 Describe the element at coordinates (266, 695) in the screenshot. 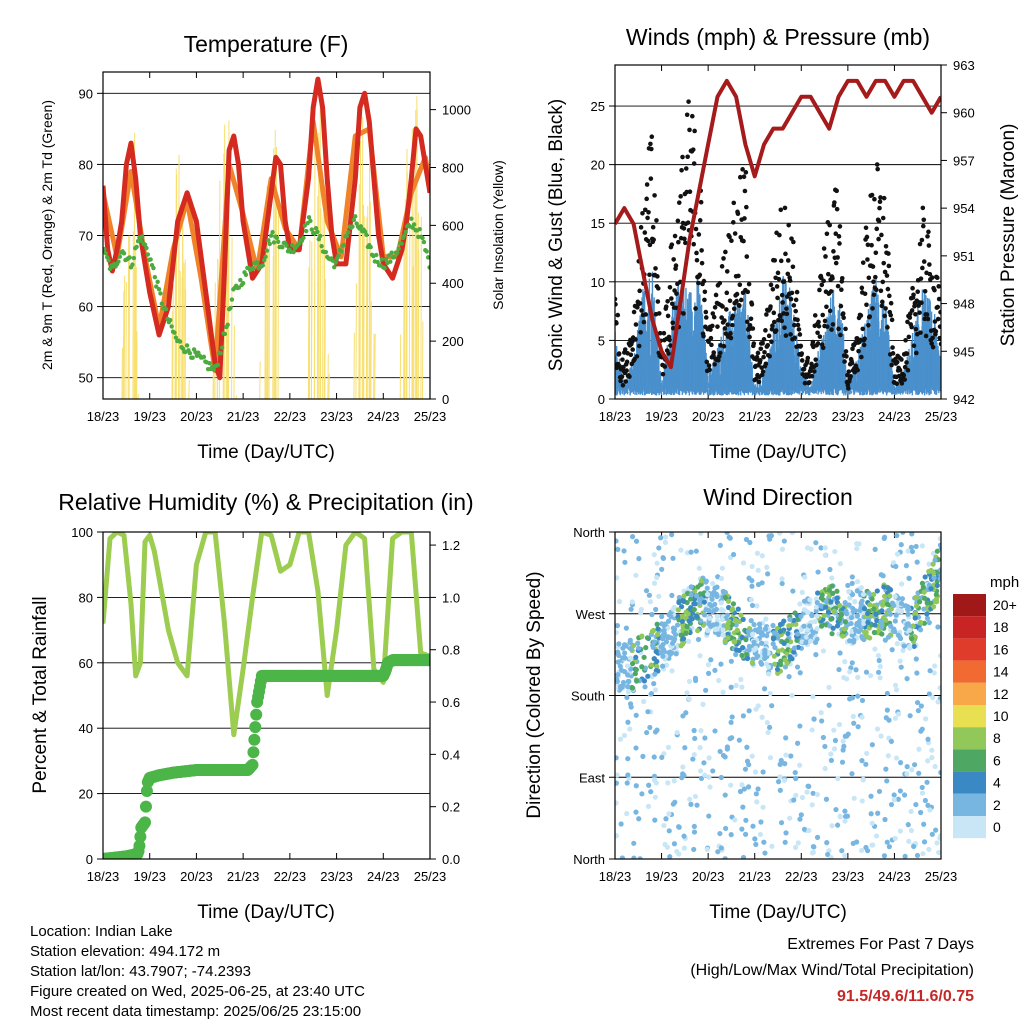

I see `humidity-frame` at that location.